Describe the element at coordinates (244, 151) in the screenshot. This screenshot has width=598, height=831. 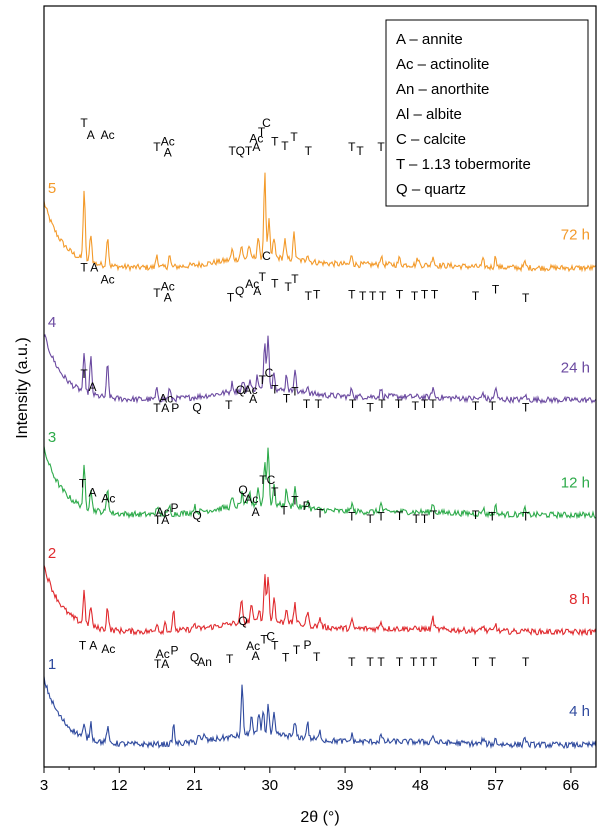
I see `phase-marker-label: QT` at that location.